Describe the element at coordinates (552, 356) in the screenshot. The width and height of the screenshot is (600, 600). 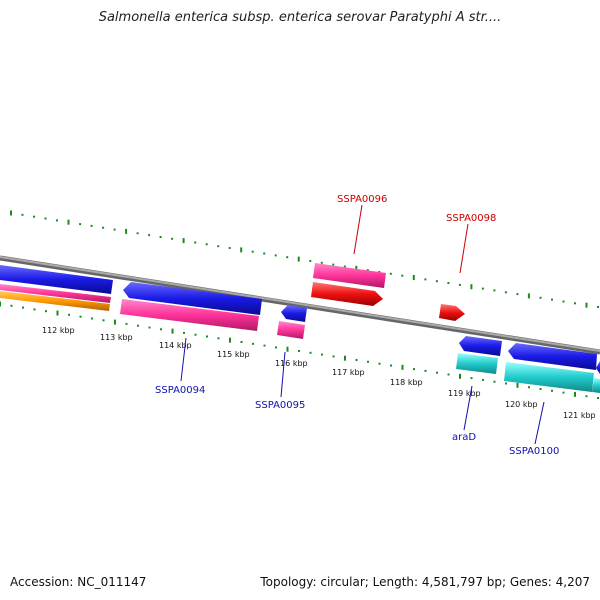
I see `gene-blue-sspa0100` at that location.